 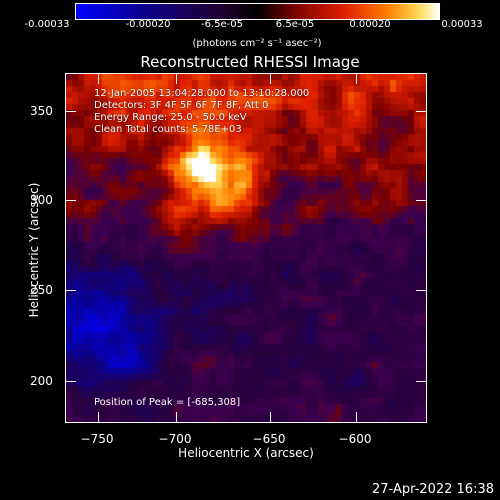 I want to click on colorbar-tick: -6.5e-05, so click(x=222, y=24).